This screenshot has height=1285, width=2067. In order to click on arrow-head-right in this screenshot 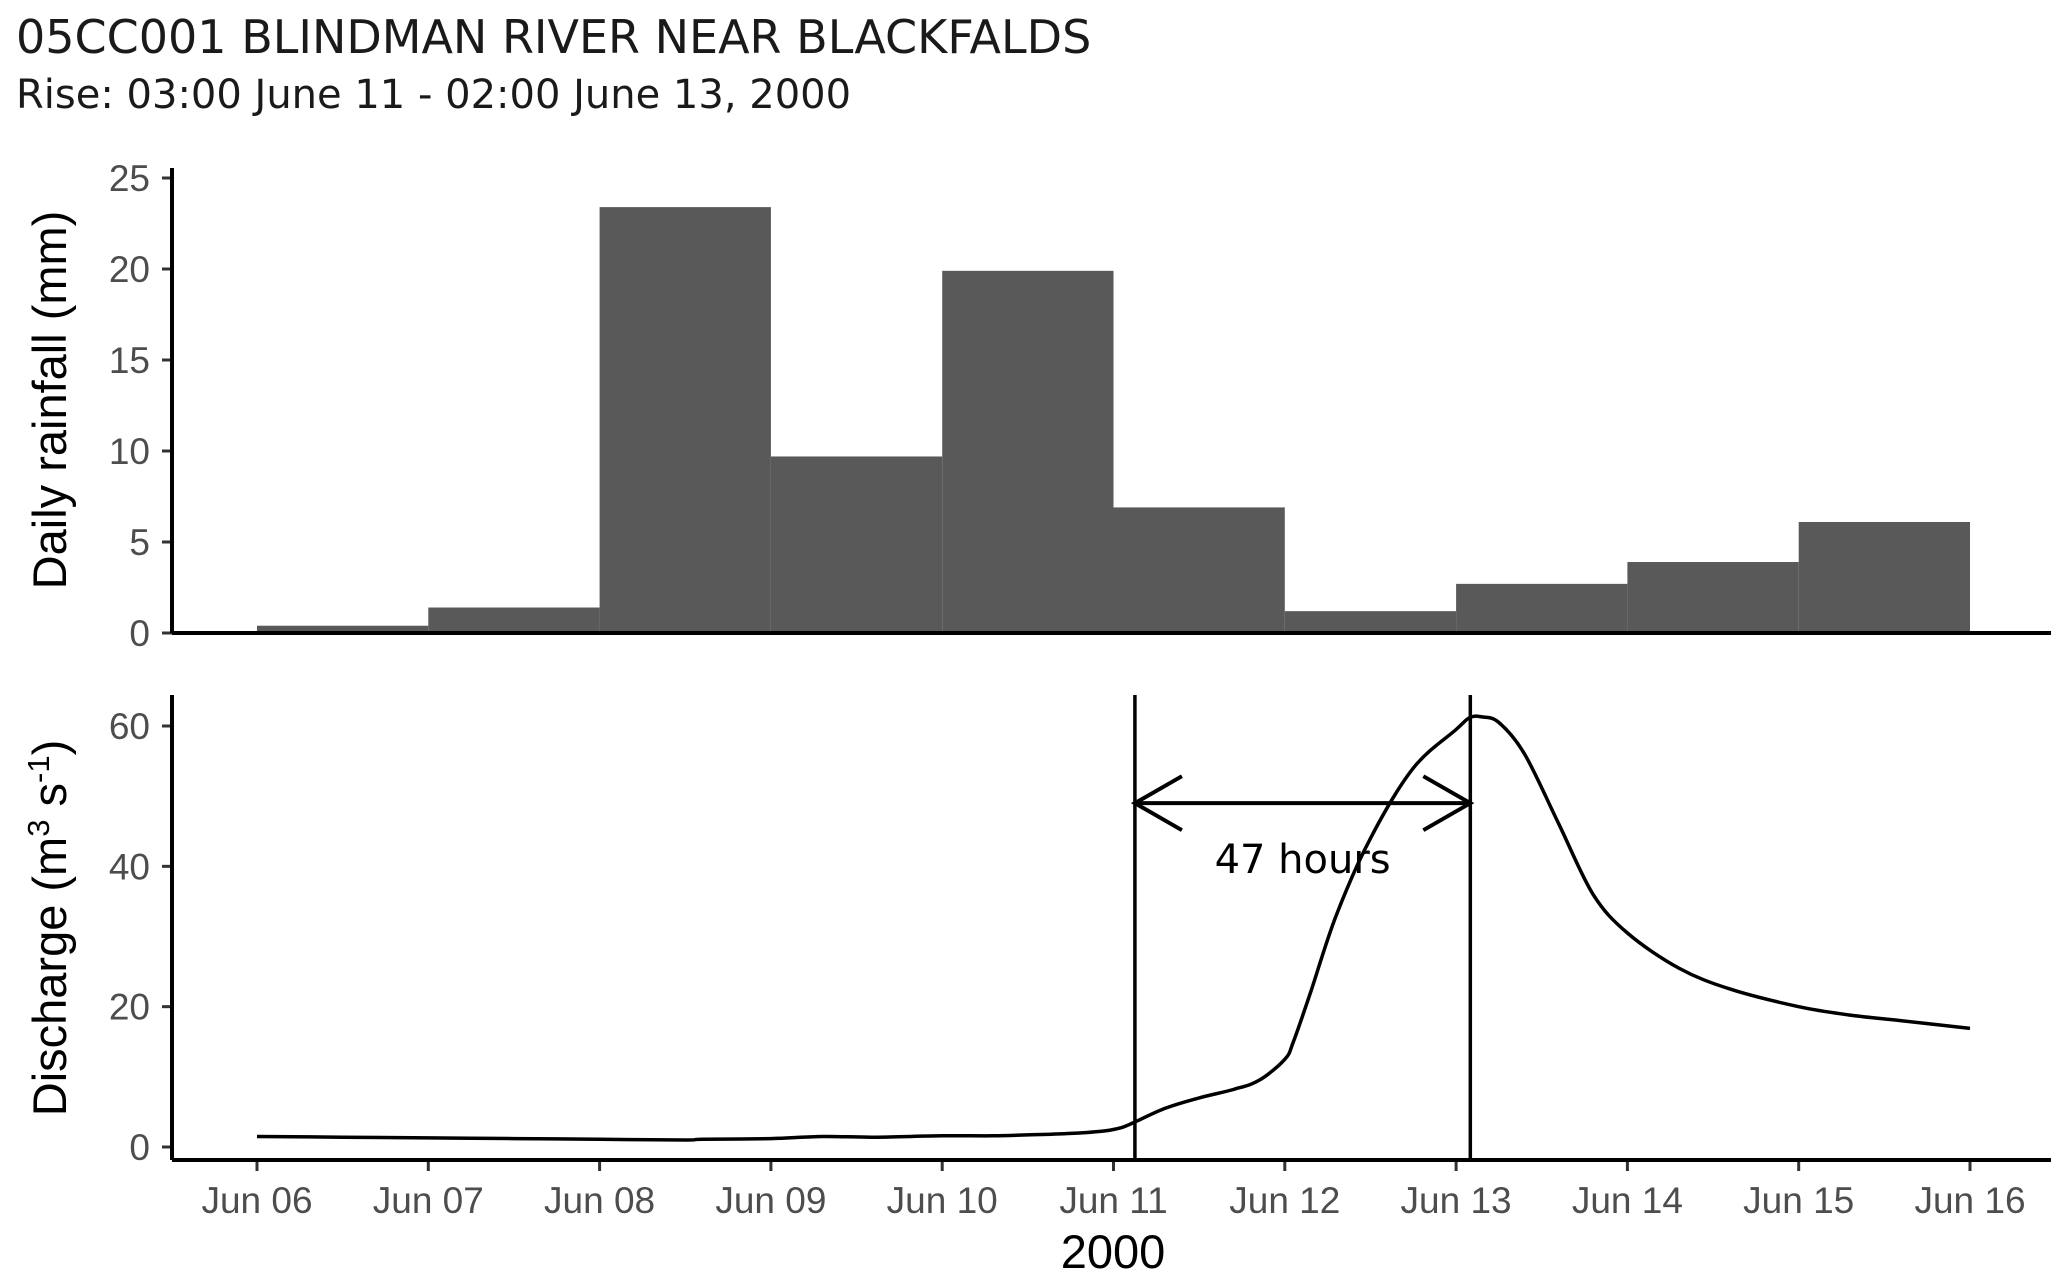, I will do `click(1448, 803)`.